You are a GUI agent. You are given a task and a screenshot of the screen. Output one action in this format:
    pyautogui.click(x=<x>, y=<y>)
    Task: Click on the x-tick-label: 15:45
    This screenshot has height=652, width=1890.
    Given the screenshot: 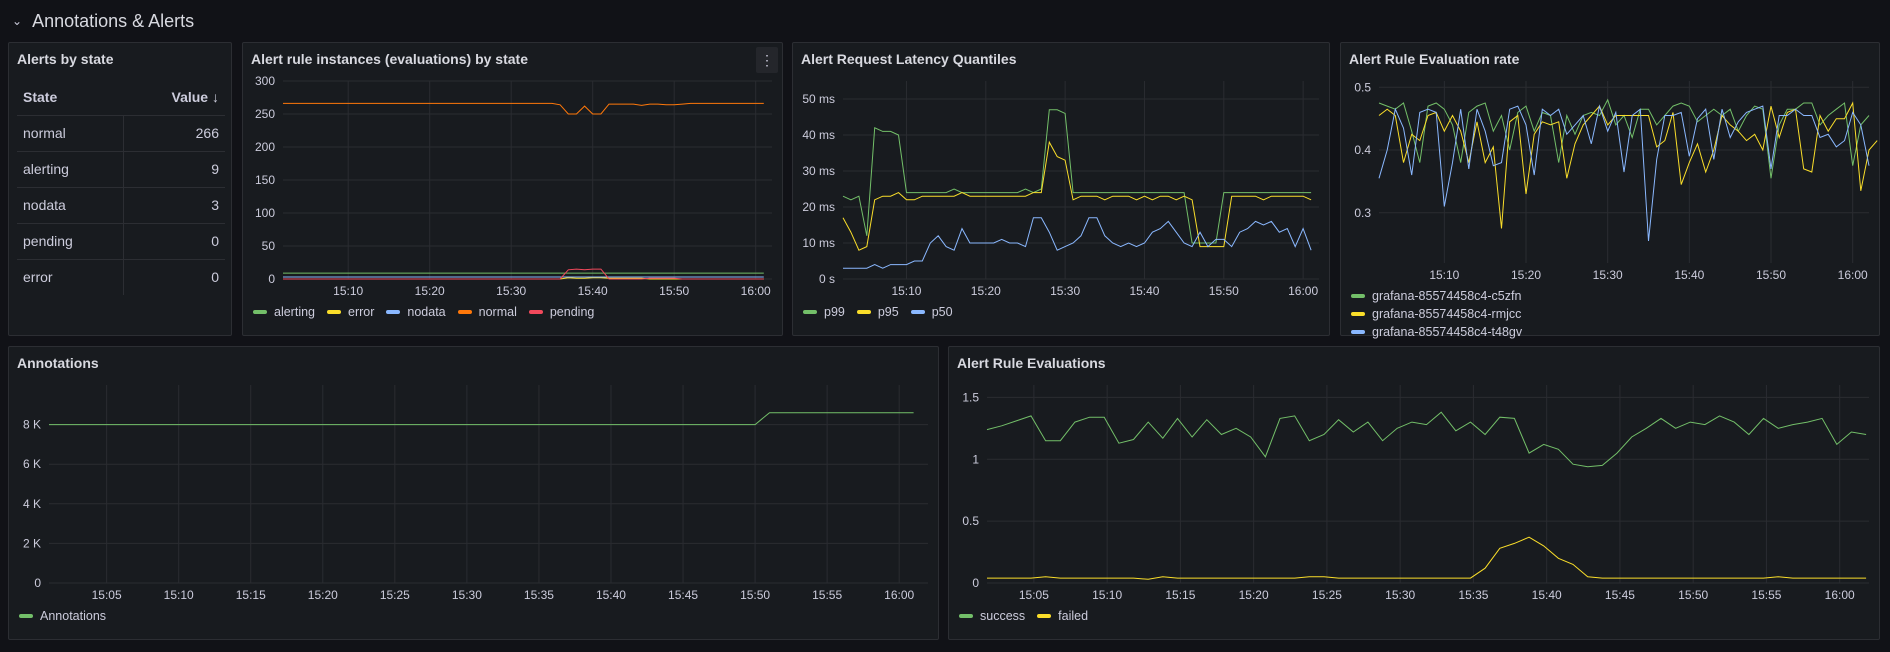 What is the action you would take?
    pyautogui.click(x=683, y=595)
    